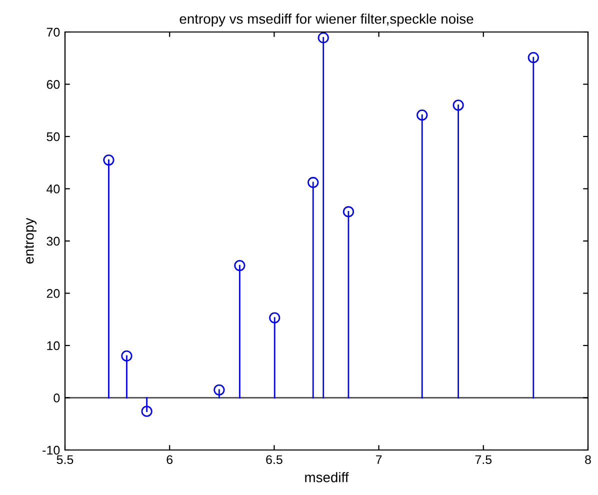 The image size is (598, 495). I want to click on y-tick-label: 70, so click(53, 32).